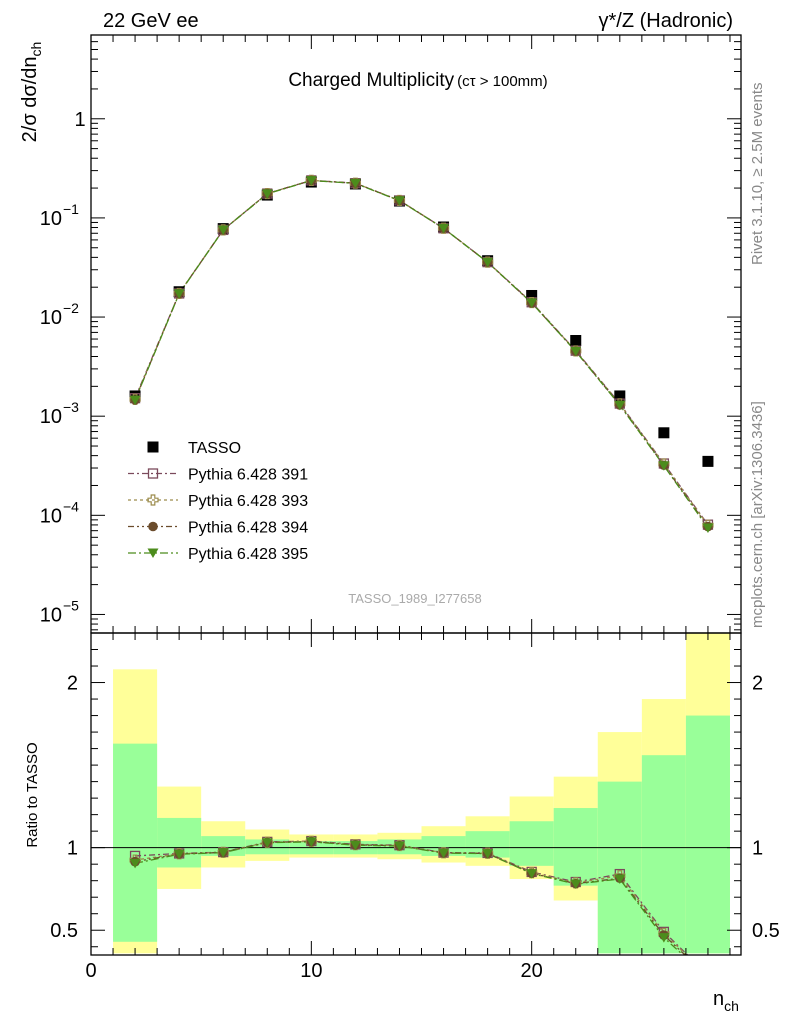 The width and height of the screenshot is (786, 1024). Describe the element at coordinates (248, 554) in the screenshot. I see `legend-label: Pythia 6.428 395` at that location.